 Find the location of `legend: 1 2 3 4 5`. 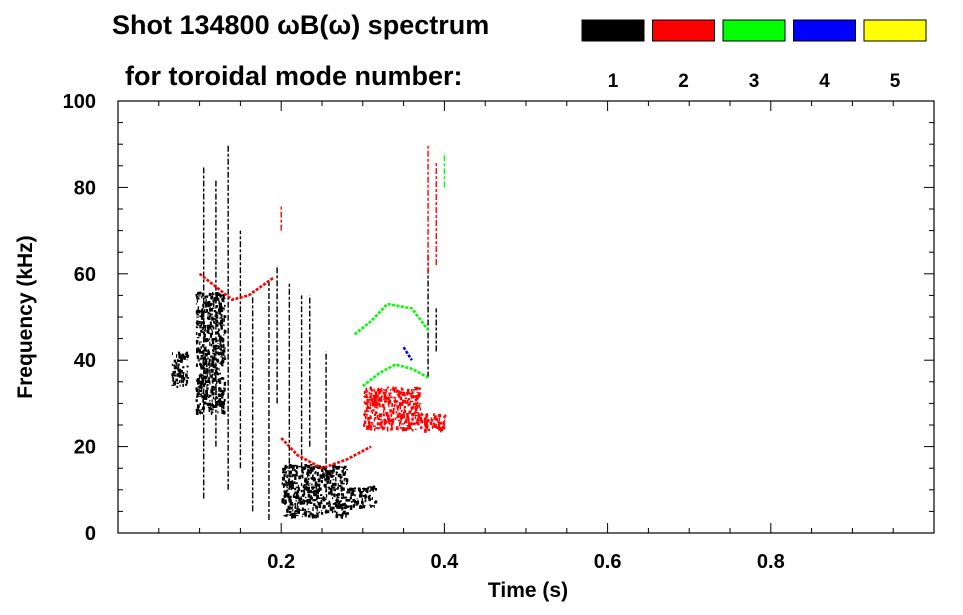

legend: 1 2 3 4 5 is located at coordinates (754, 55).